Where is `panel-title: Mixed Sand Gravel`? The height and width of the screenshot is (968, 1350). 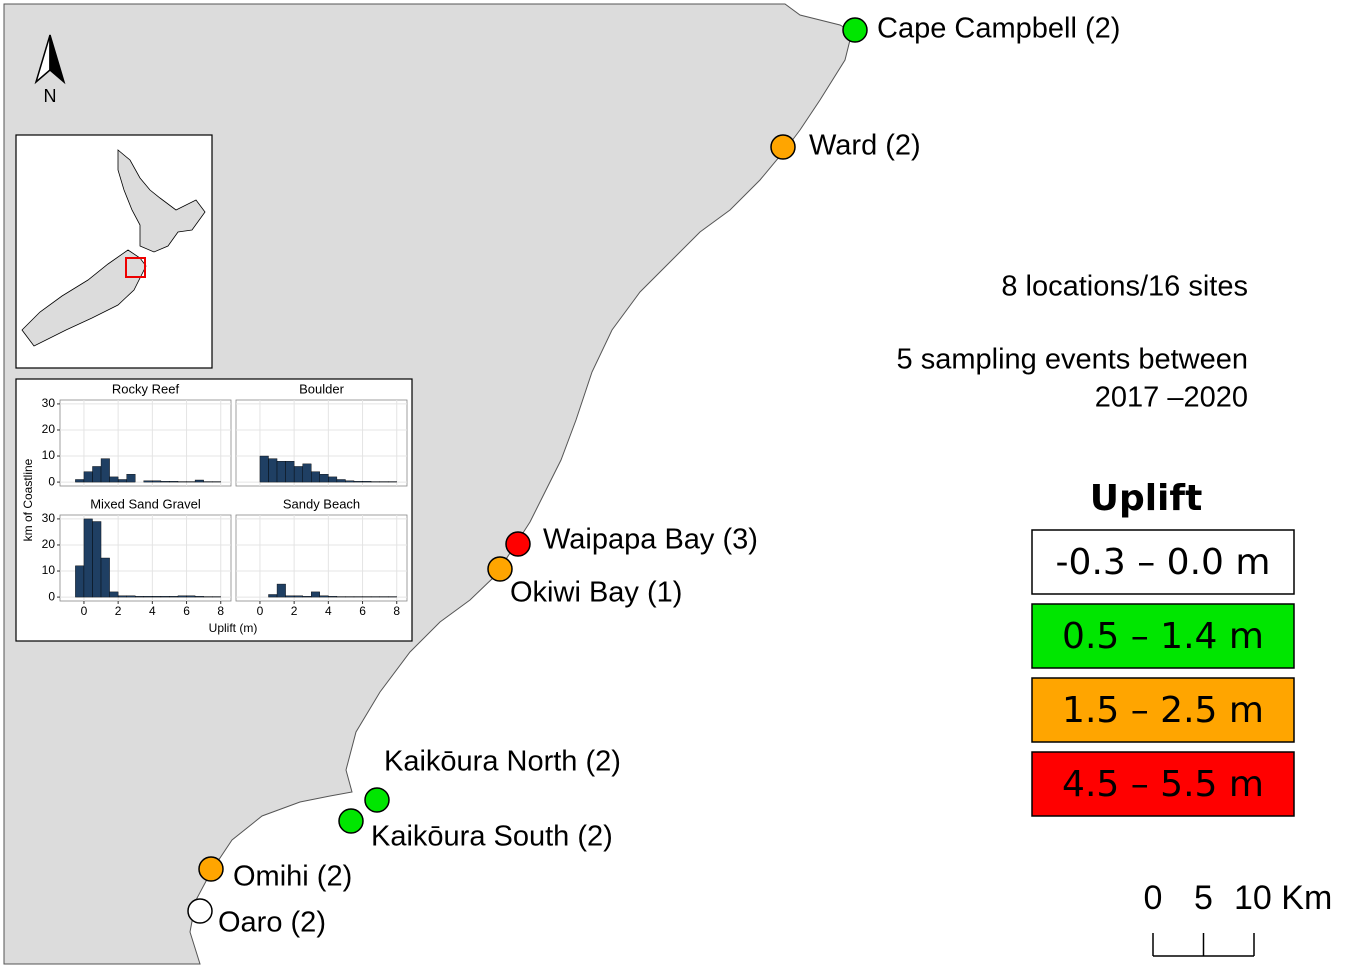 panel-title: Mixed Sand Gravel is located at coordinates (145, 503).